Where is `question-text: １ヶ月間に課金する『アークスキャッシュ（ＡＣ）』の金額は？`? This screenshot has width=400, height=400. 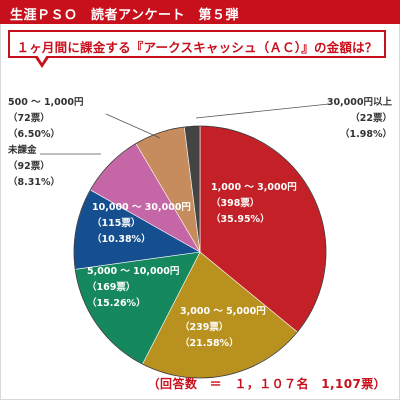 question-text: １ヶ月間に課金する『アークスキャッシュ（ＡＣ）』の金額は？ is located at coordinates (197, 47).